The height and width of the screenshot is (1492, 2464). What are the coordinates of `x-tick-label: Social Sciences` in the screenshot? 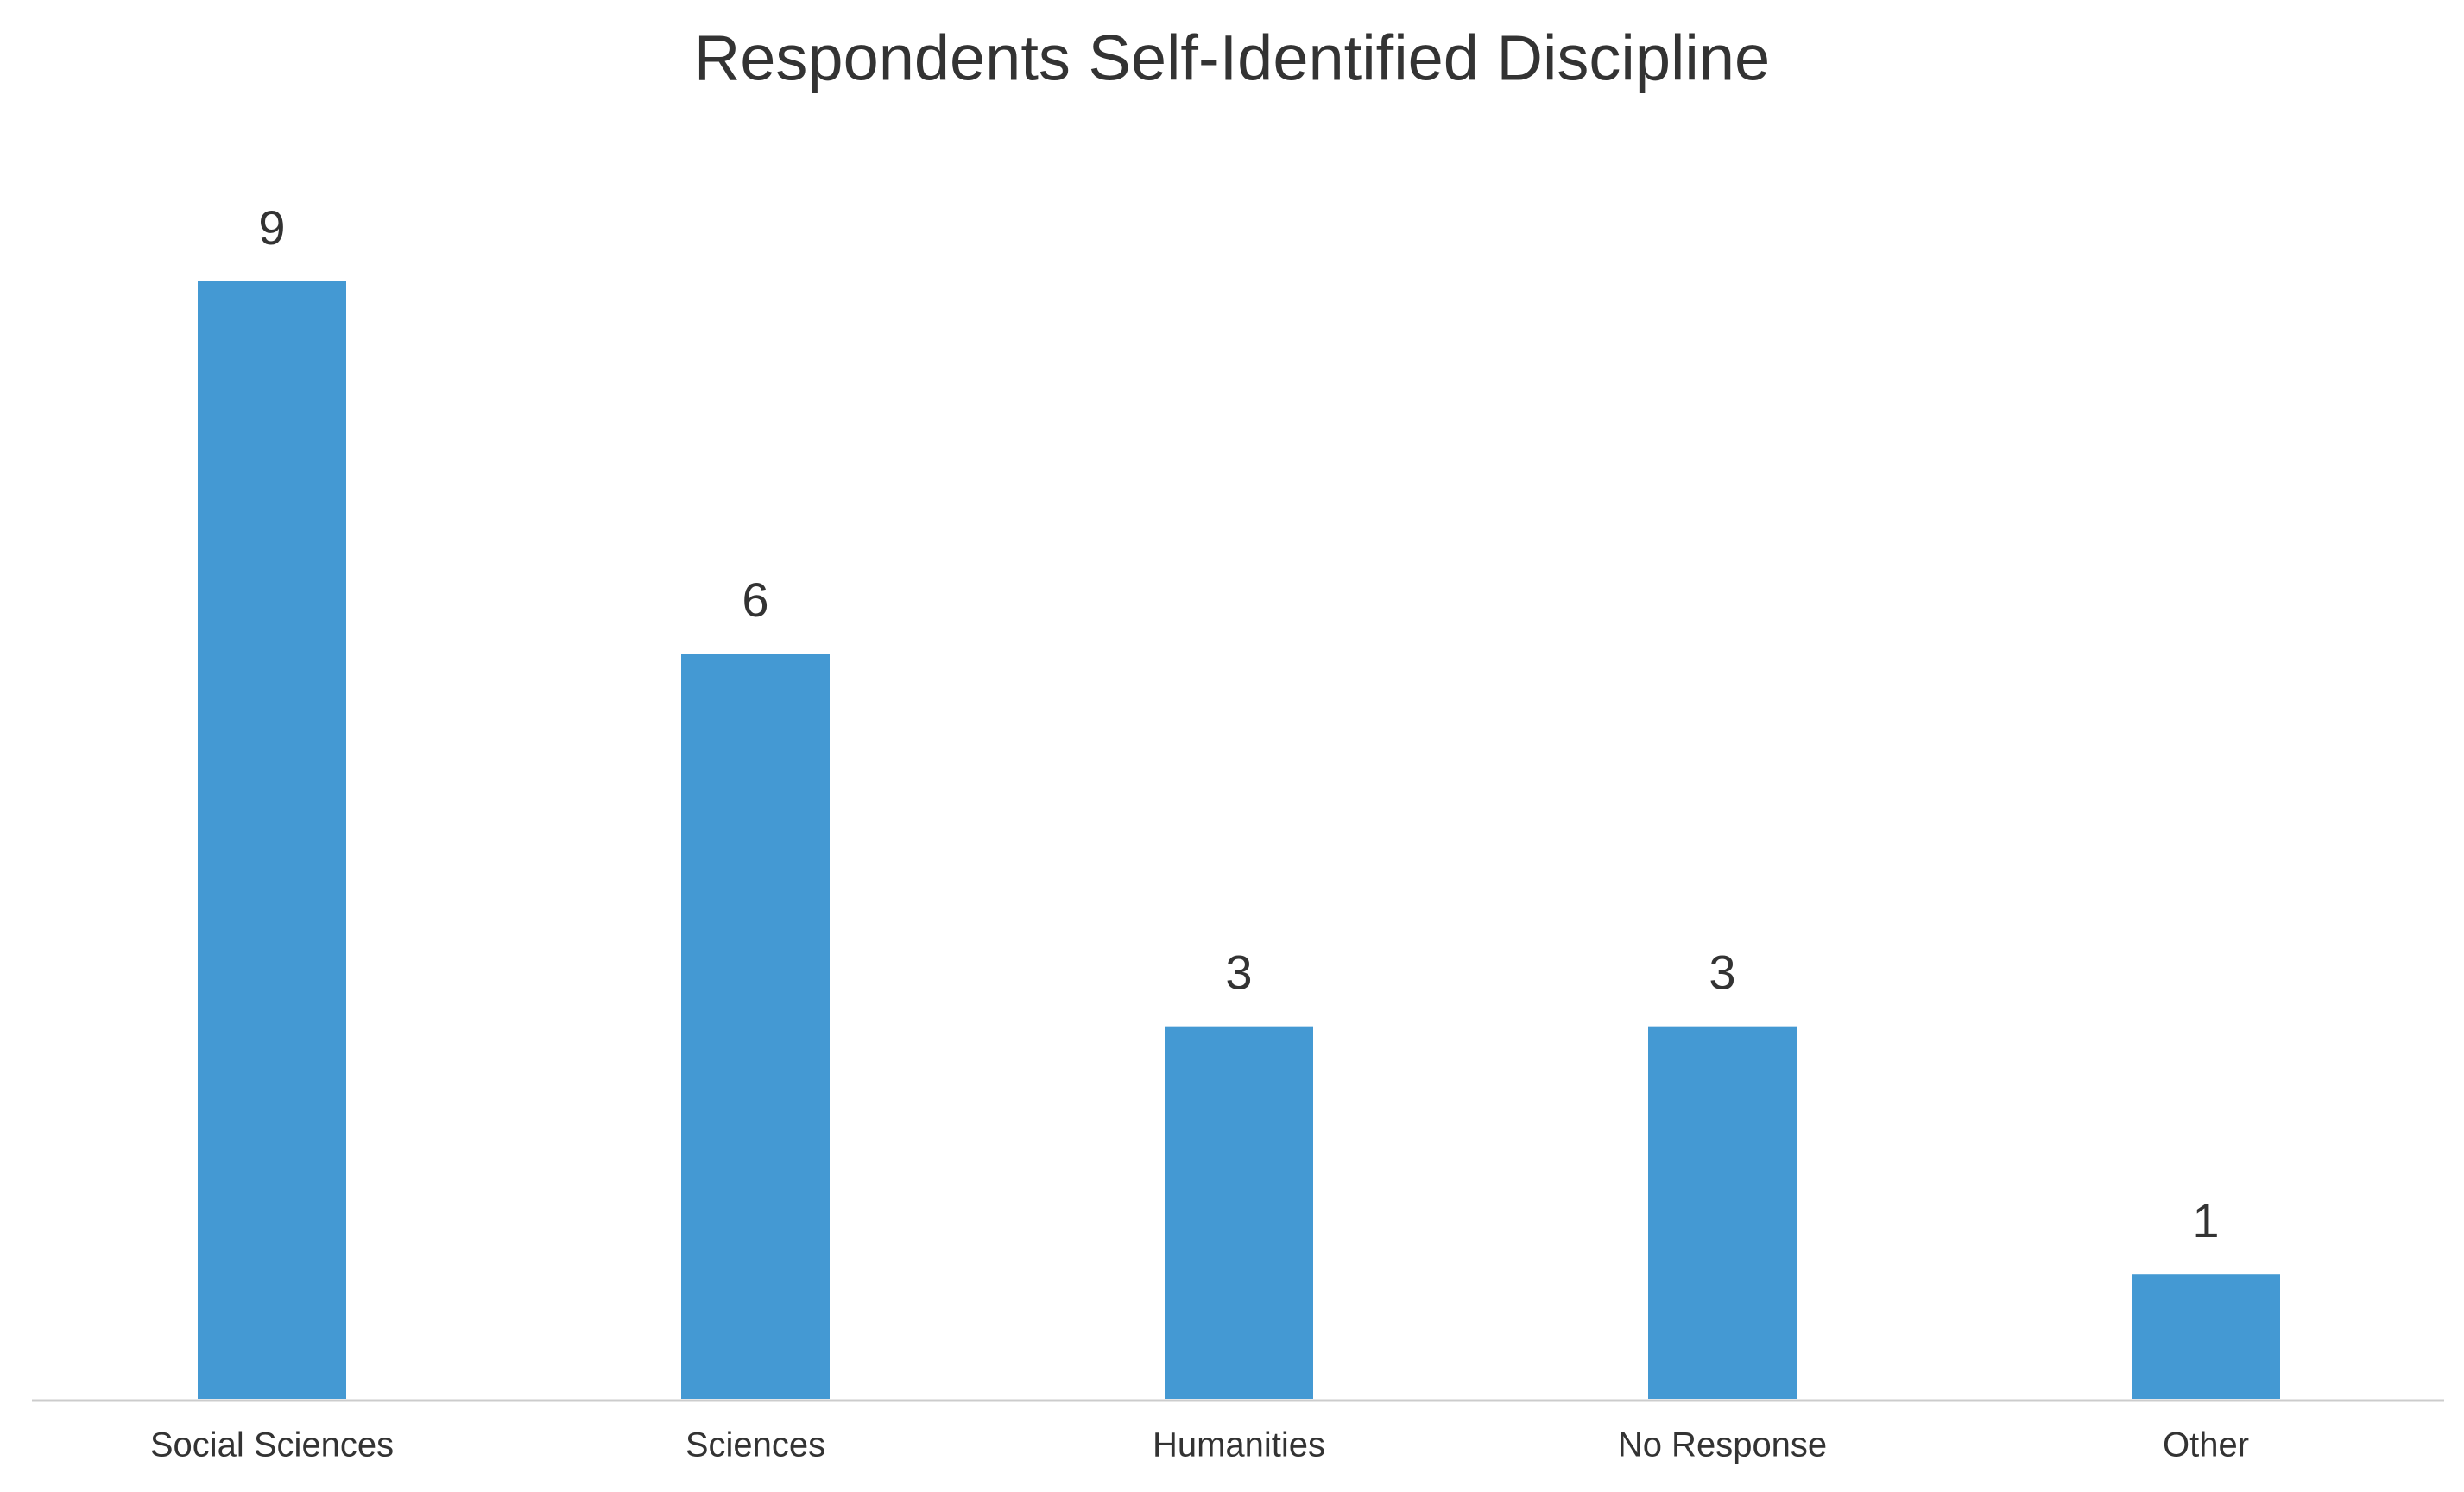 It's located at (272, 1445).